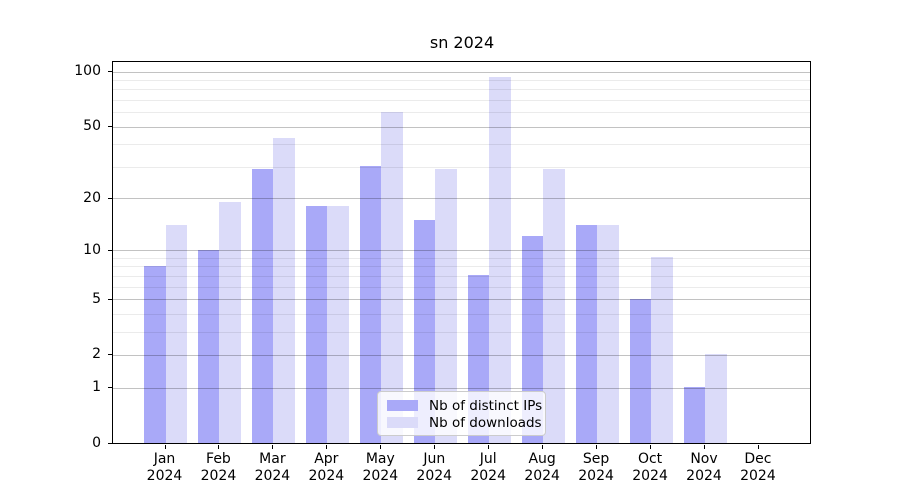 The height and width of the screenshot is (500, 900). I want to click on x-tick-mark-feb, so click(219, 447).